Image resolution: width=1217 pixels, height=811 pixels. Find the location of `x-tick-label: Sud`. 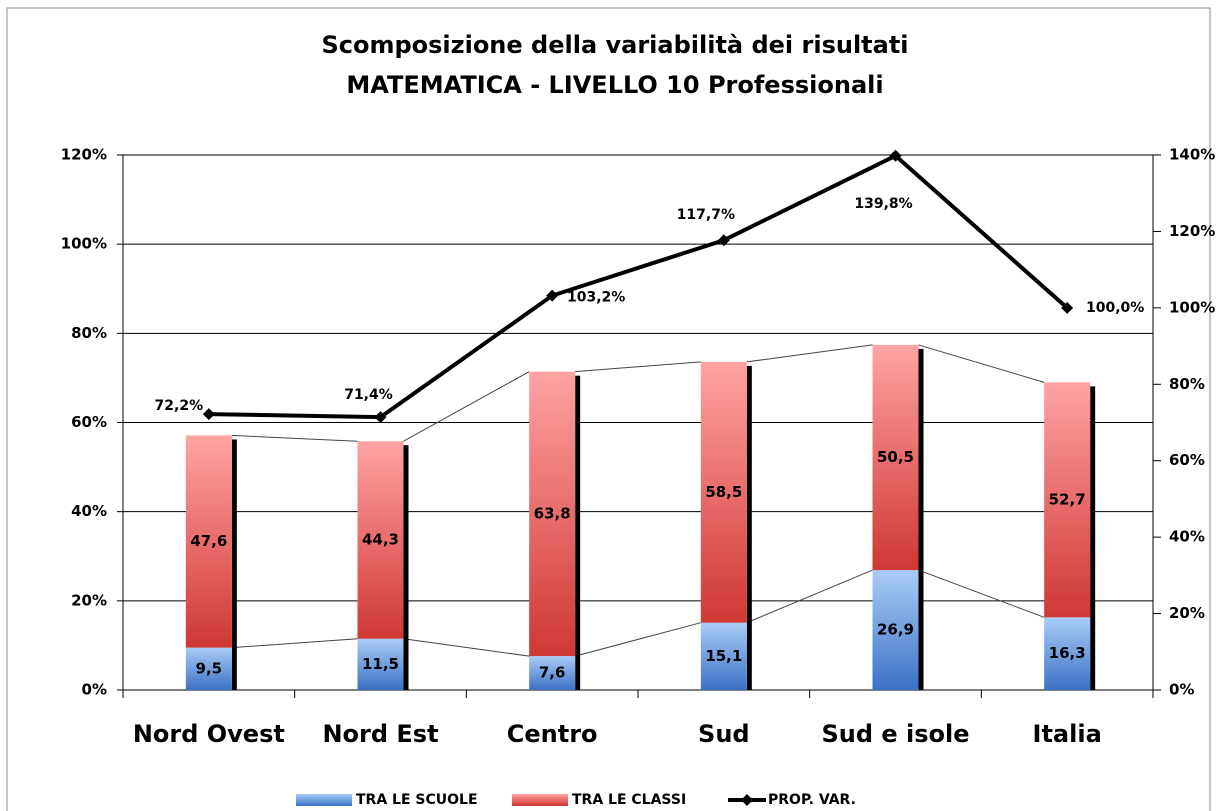

x-tick-label: Sud is located at coordinates (724, 734).